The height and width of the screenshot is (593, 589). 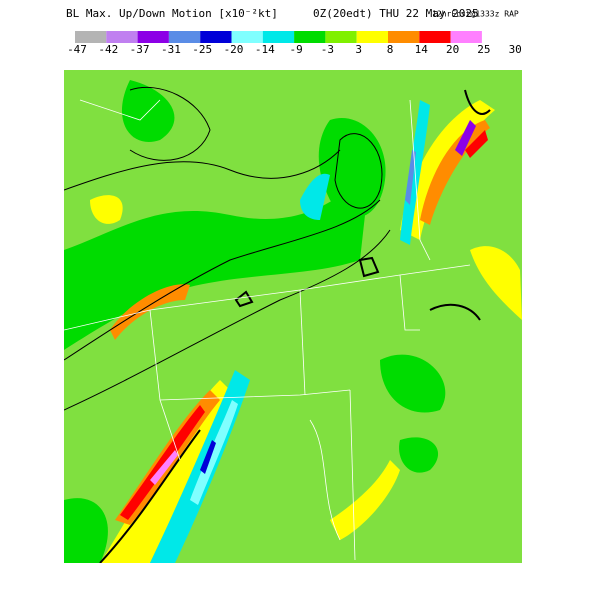 I want to click on legend-label: -14, so click(x=265, y=49).